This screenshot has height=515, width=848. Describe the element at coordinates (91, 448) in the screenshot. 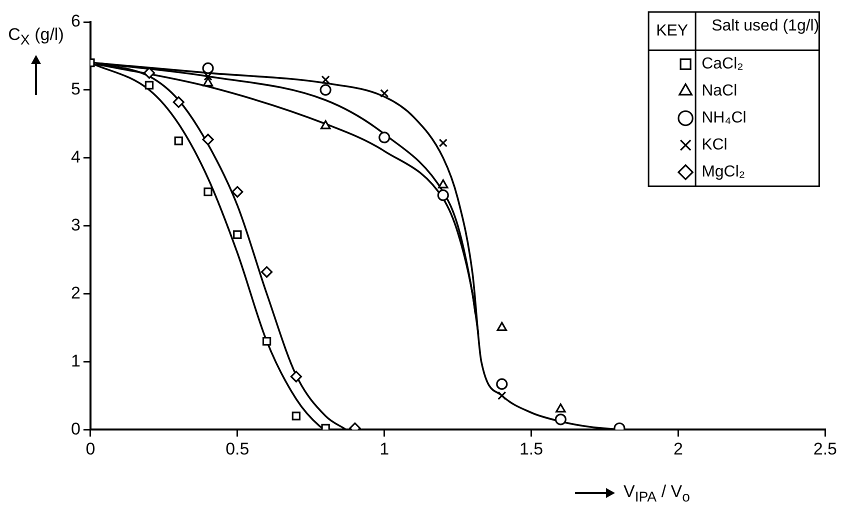

I see `x-tick-label: 0` at that location.